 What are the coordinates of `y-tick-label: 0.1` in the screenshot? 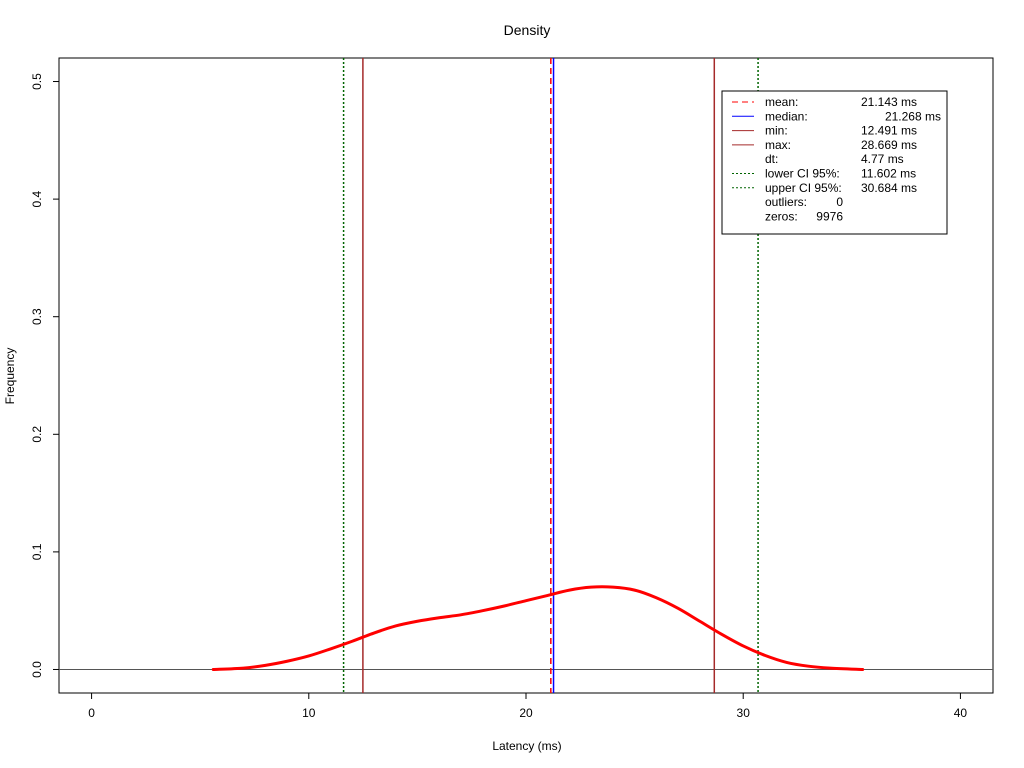 It's located at (37, 551).